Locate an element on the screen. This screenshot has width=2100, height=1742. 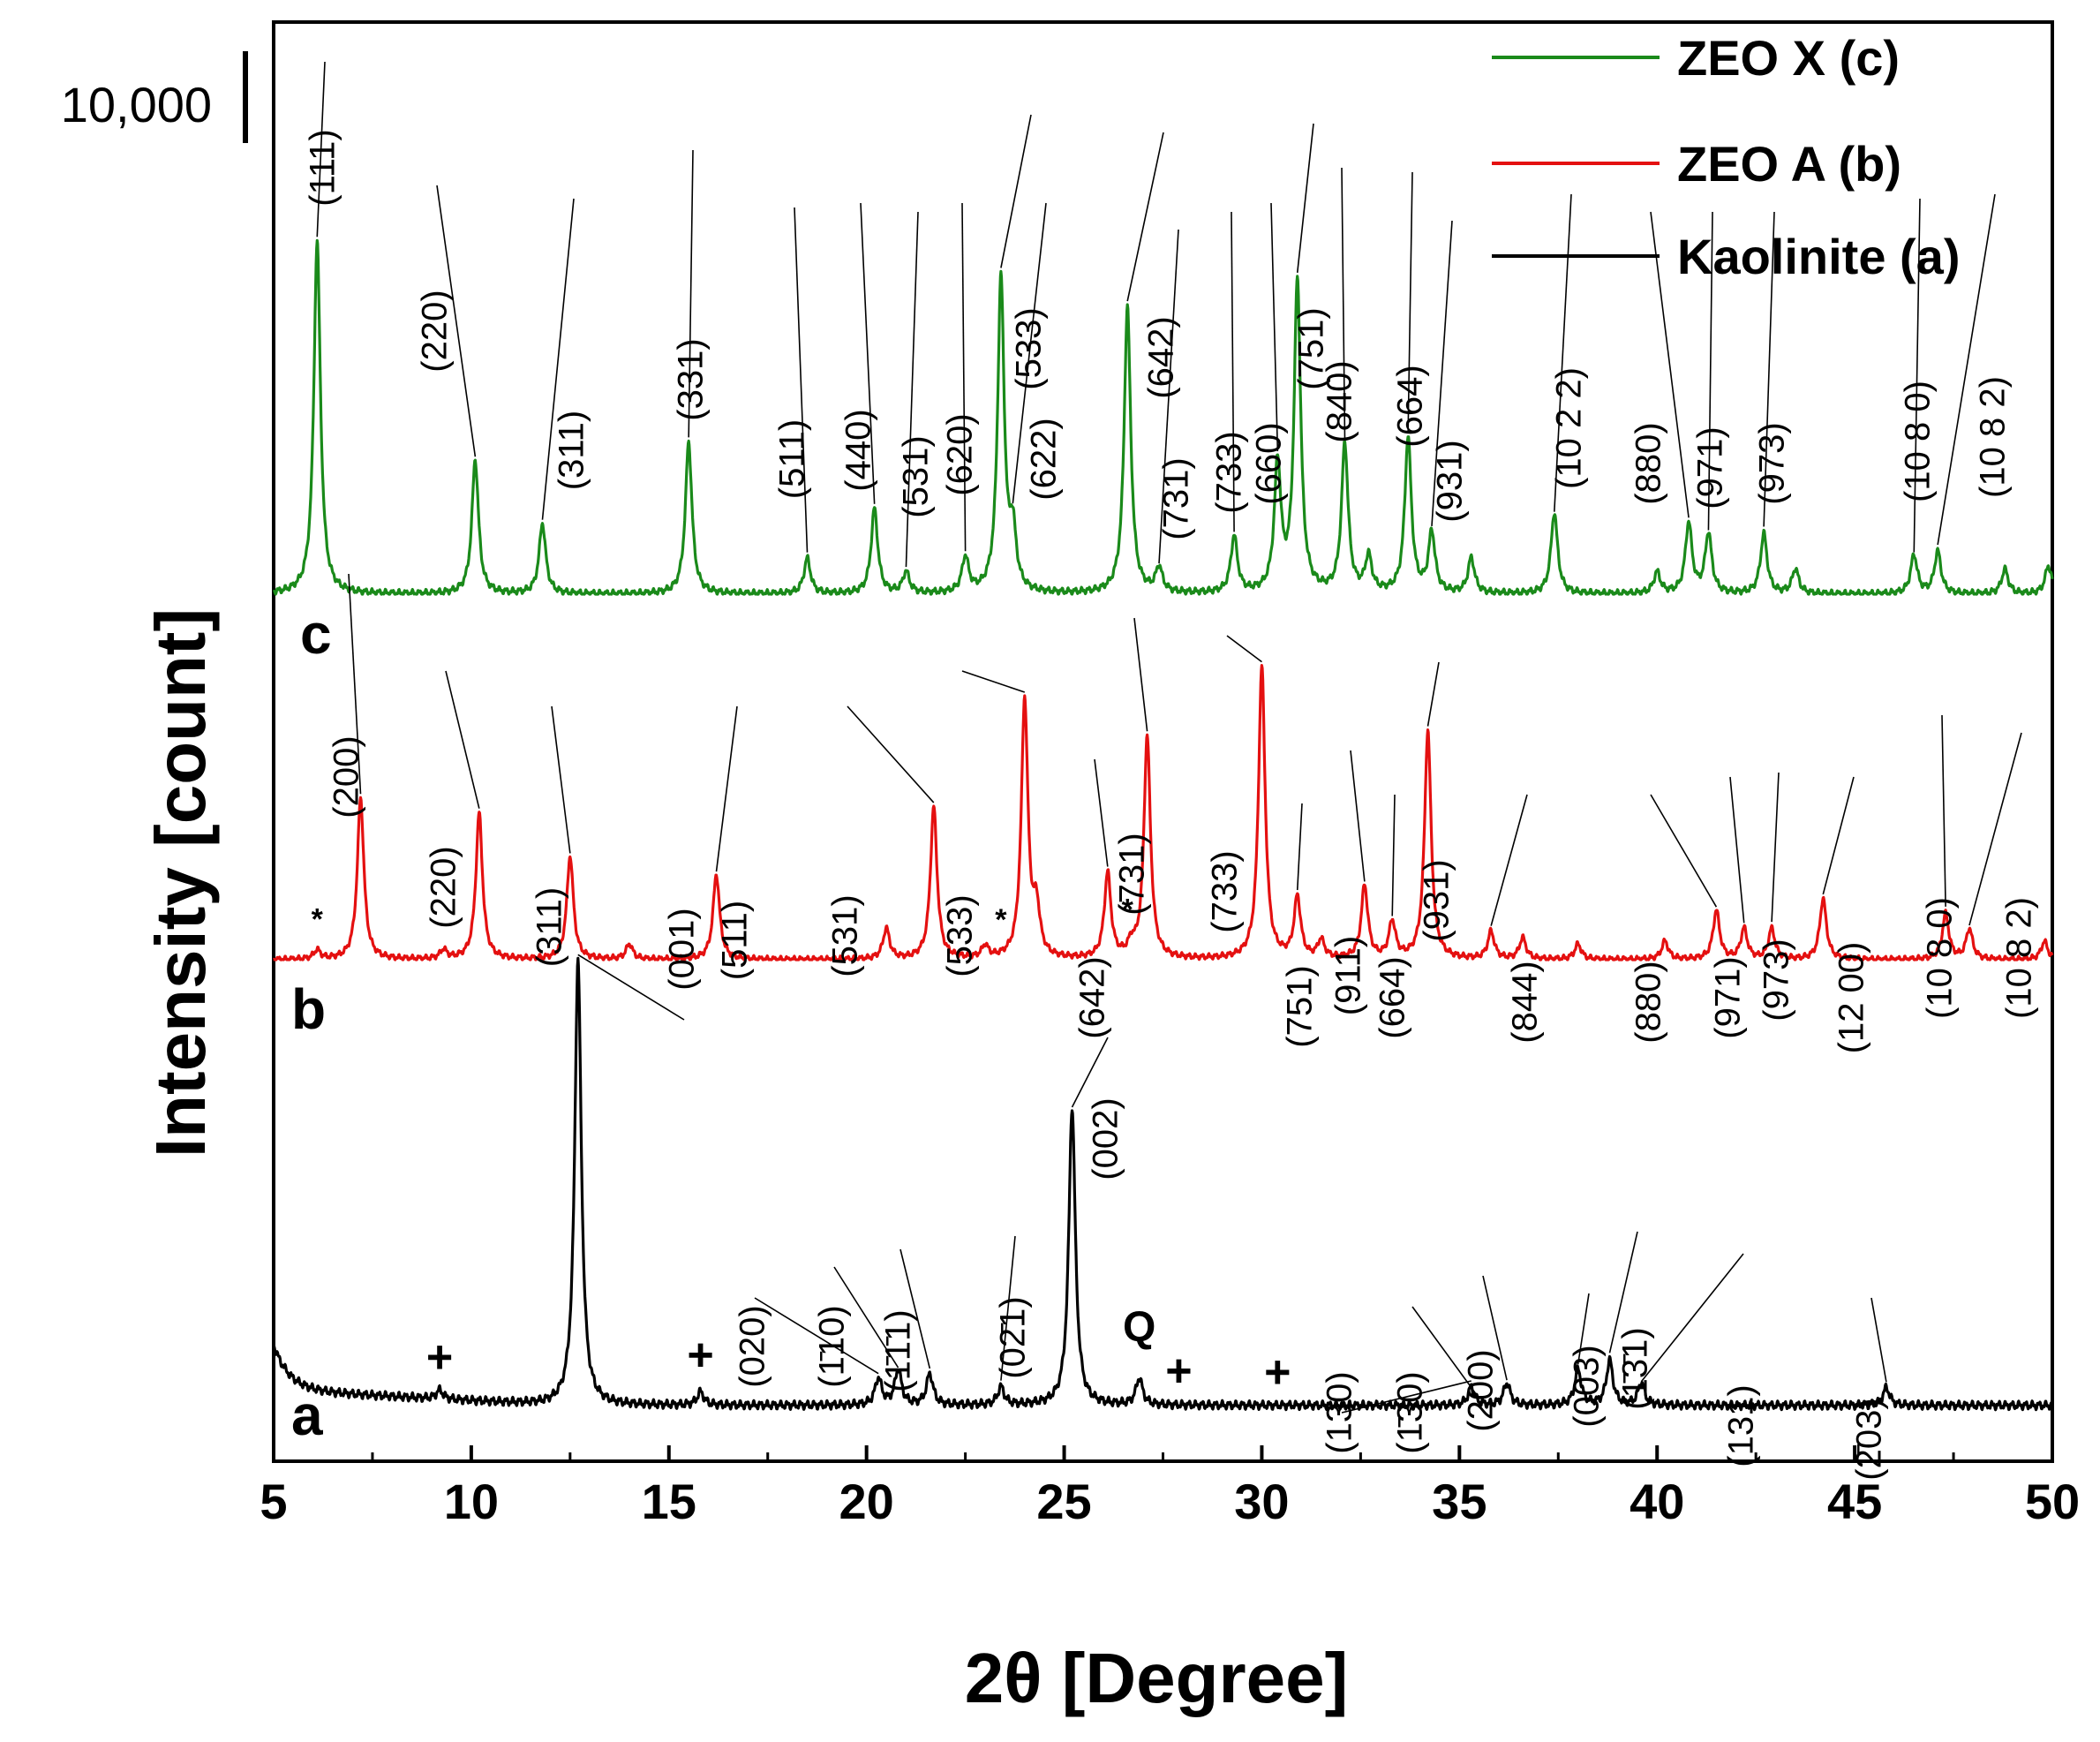
x-tick-label: 35 is located at coordinates (1459, 1501).